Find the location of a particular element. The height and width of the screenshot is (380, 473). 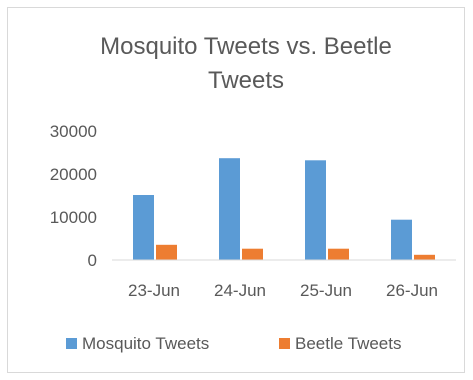

legend-swatch-mosquito is located at coordinates (71, 343).